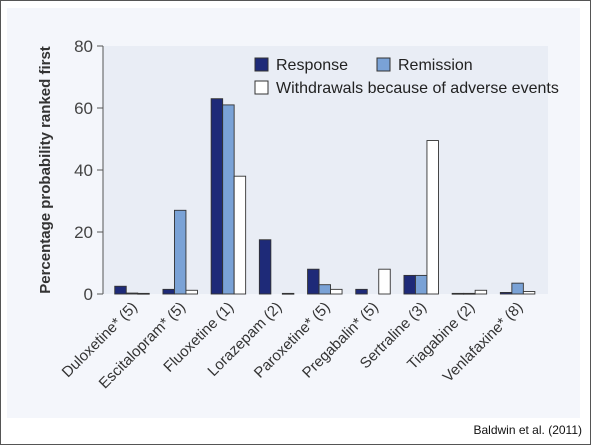 The width and height of the screenshot is (591, 445). What do you see at coordinates (45, 170) in the screenshot?
I see `y-axis-title: Percentage probability ranked first` at bounding box center [45, 170].